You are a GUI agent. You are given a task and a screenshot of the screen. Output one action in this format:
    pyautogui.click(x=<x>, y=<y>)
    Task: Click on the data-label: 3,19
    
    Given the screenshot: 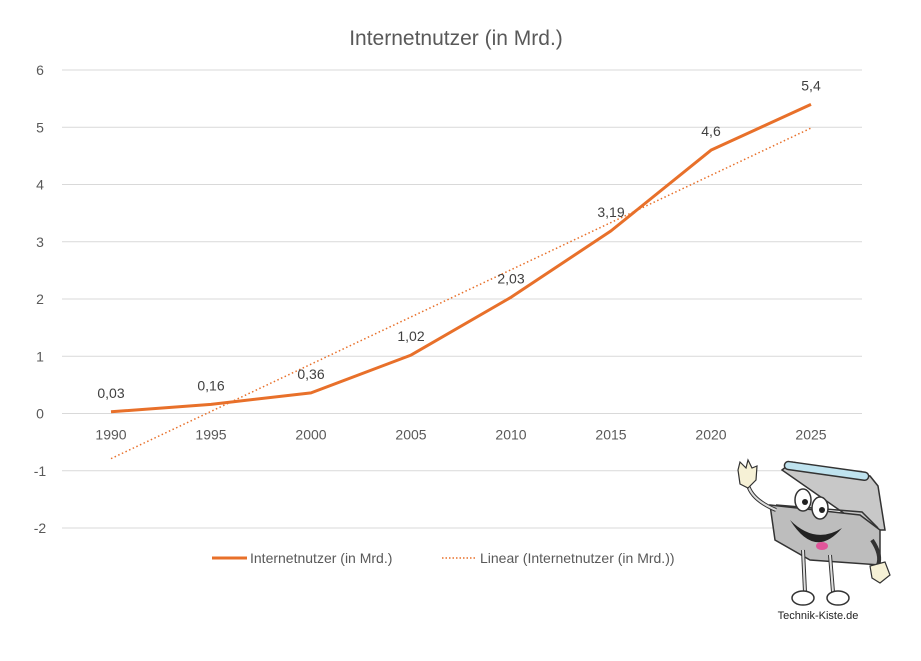 What is the action you would take?
    pyautogui.click(x=610, y=212)
    